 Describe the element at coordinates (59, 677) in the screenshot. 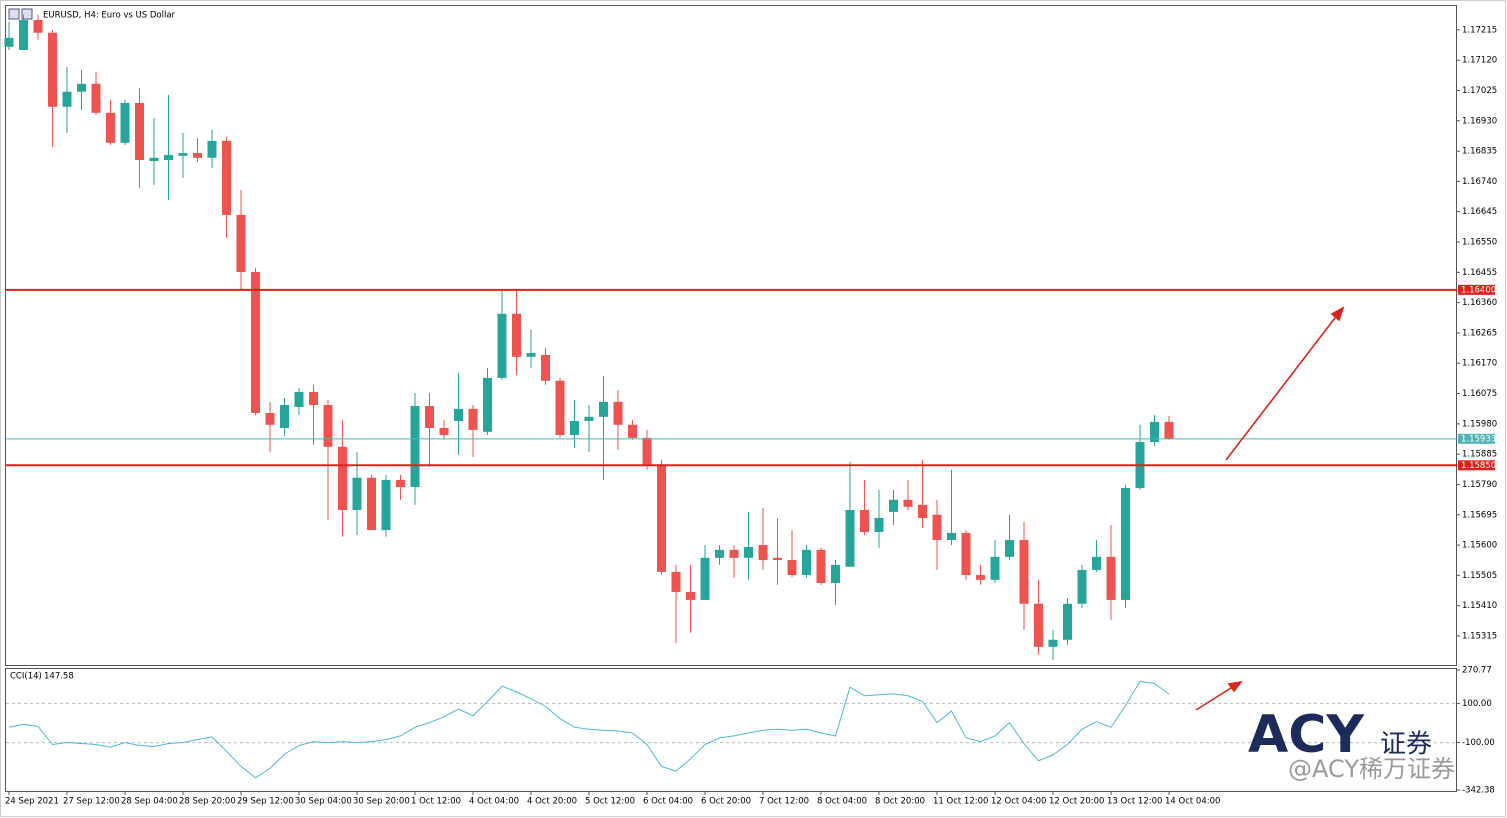

I see `indicator-value: 147.58` at that location.